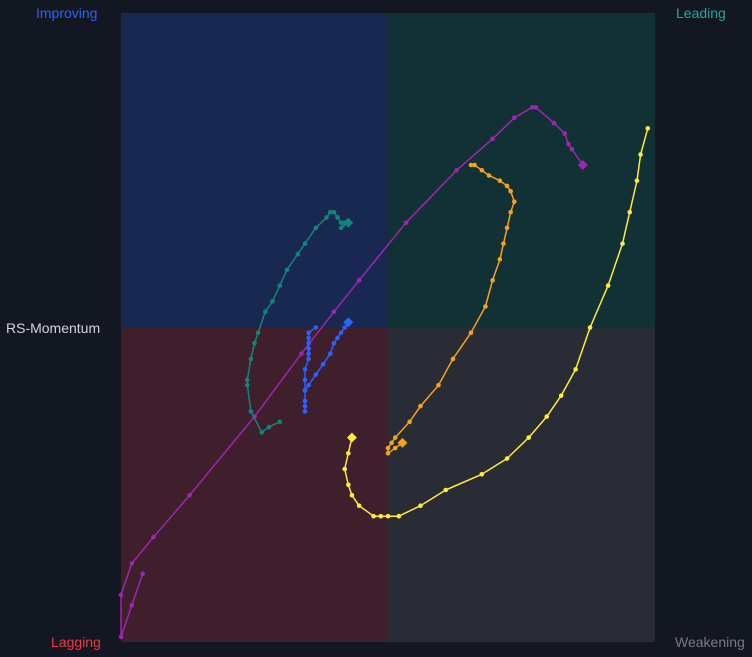  What do you see at coordinates (67, 13) in the screenshot?
I see `quadrant-label-improving: Improving` at bounding box center [67, 13].